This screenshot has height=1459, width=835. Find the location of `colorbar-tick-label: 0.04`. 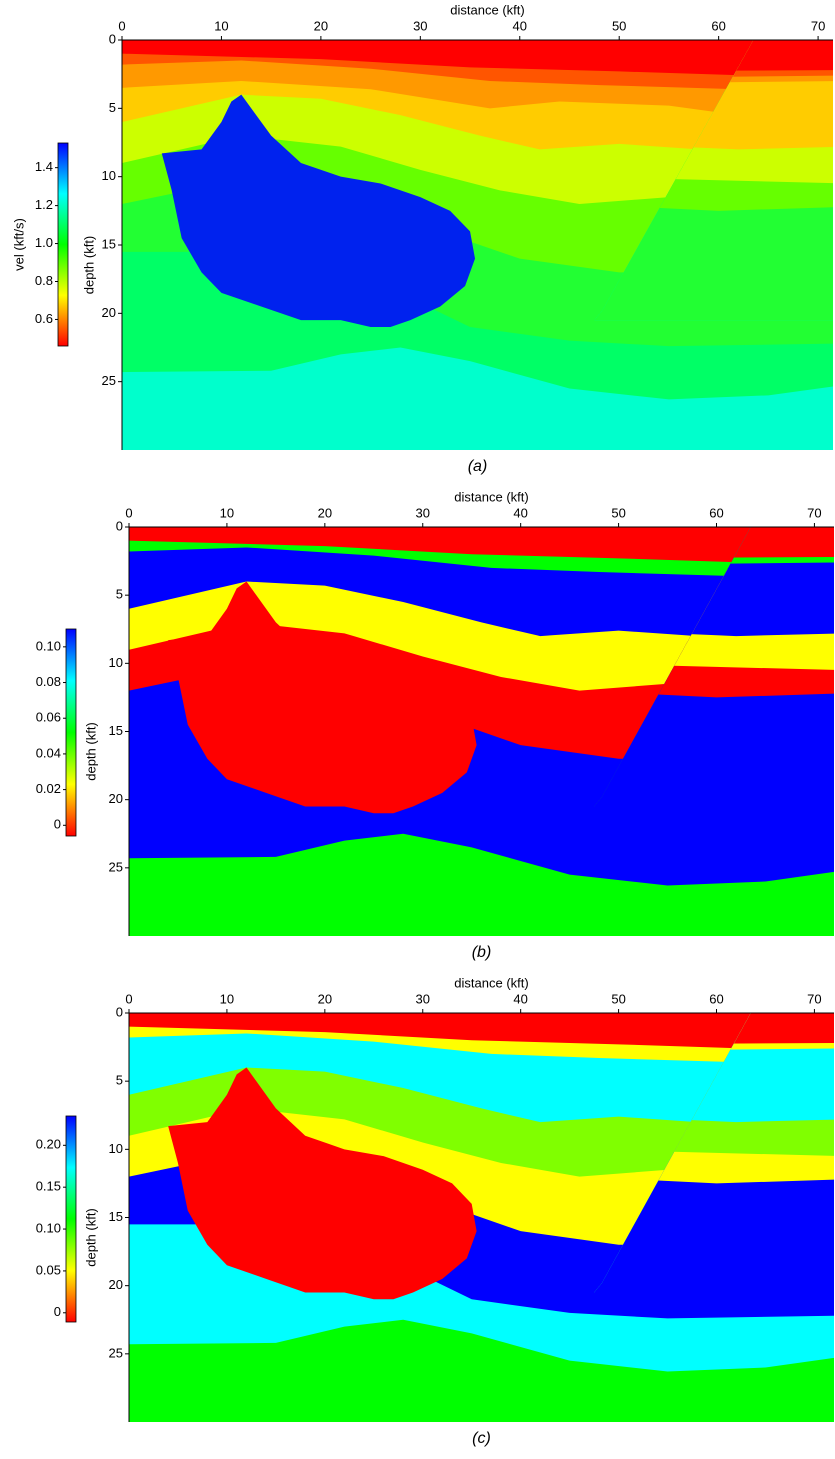

colorbar-tick-label: 0.04 is located at coordinates (48, 752).